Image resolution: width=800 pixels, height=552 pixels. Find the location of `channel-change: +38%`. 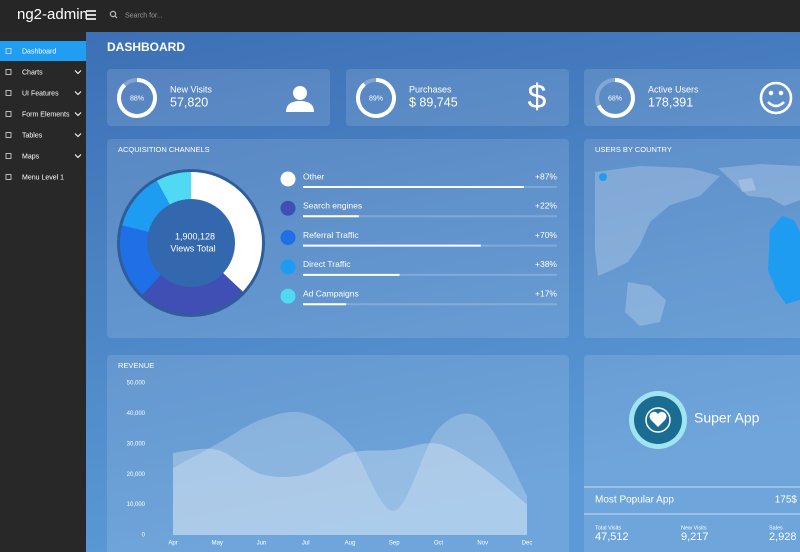

channel-change: +38% is located at coordinates (546, 264).